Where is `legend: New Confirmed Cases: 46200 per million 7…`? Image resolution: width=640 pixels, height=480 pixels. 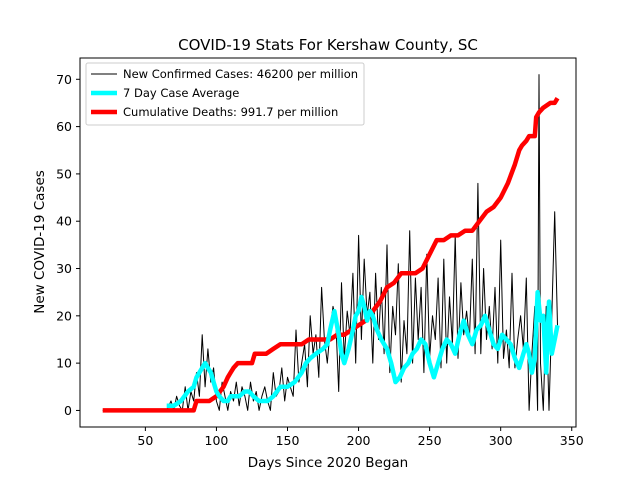 legend: New Confirmed Cases: 46200 per million 7… is located at coordinates (225, 94).